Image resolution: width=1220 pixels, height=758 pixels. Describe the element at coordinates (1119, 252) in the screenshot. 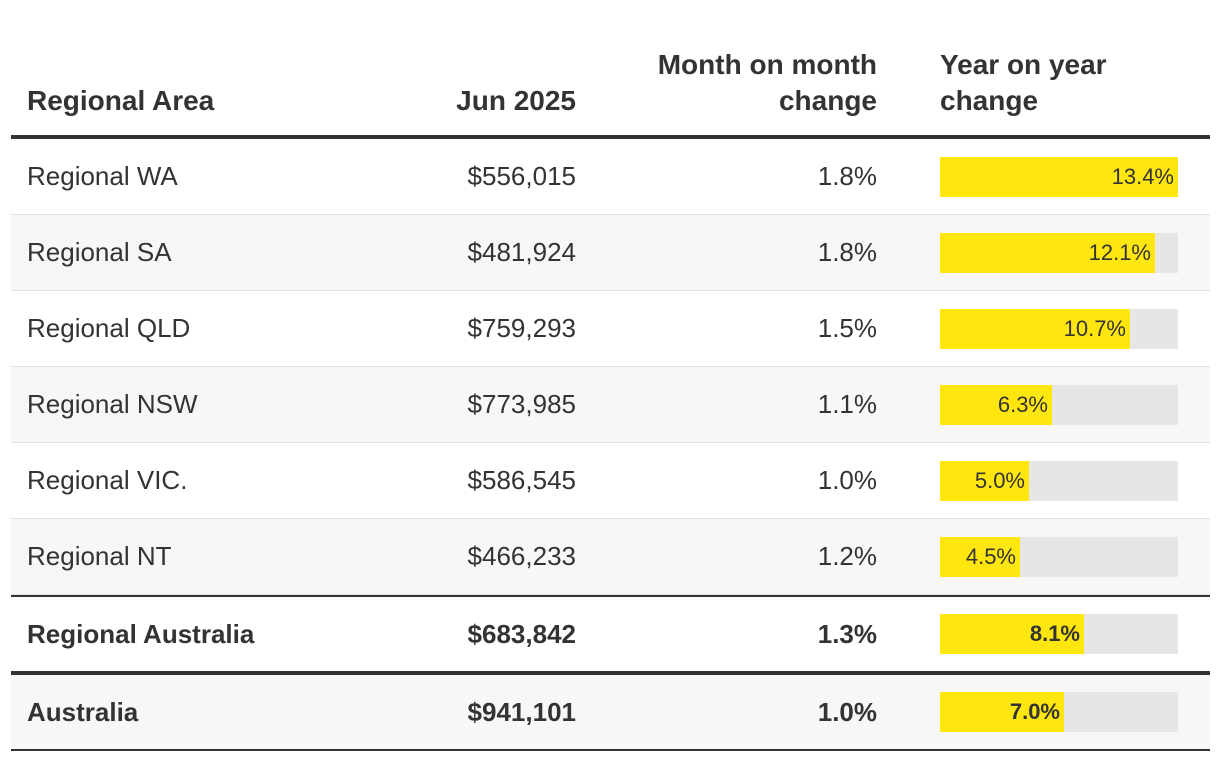

I see `yoy-bar-label: 12.1%` at that location.